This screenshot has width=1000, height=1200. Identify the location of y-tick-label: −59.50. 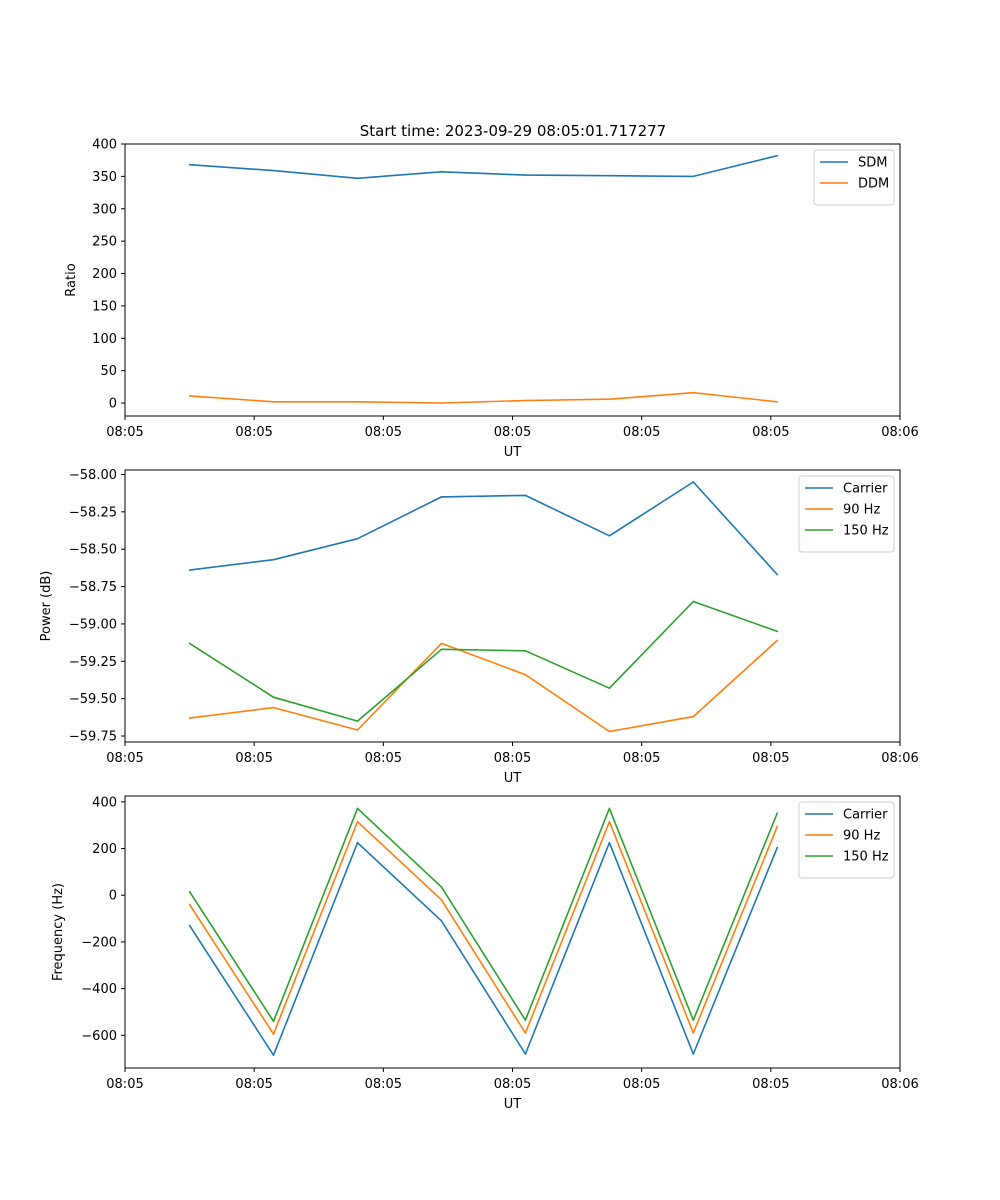
(93, 699).